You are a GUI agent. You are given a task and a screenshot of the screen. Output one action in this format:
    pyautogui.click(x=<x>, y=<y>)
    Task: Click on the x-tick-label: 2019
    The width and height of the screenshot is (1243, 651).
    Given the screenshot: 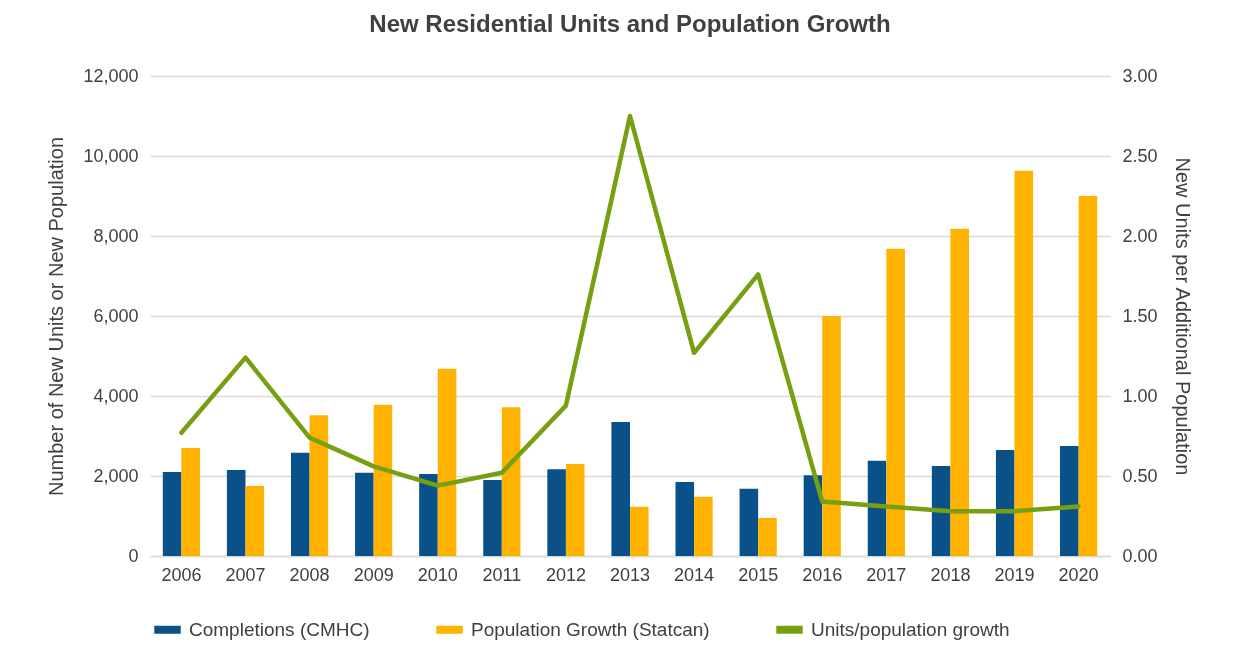 What is the action you would take?
    pyautogui.click(x=1014, y=574)
    